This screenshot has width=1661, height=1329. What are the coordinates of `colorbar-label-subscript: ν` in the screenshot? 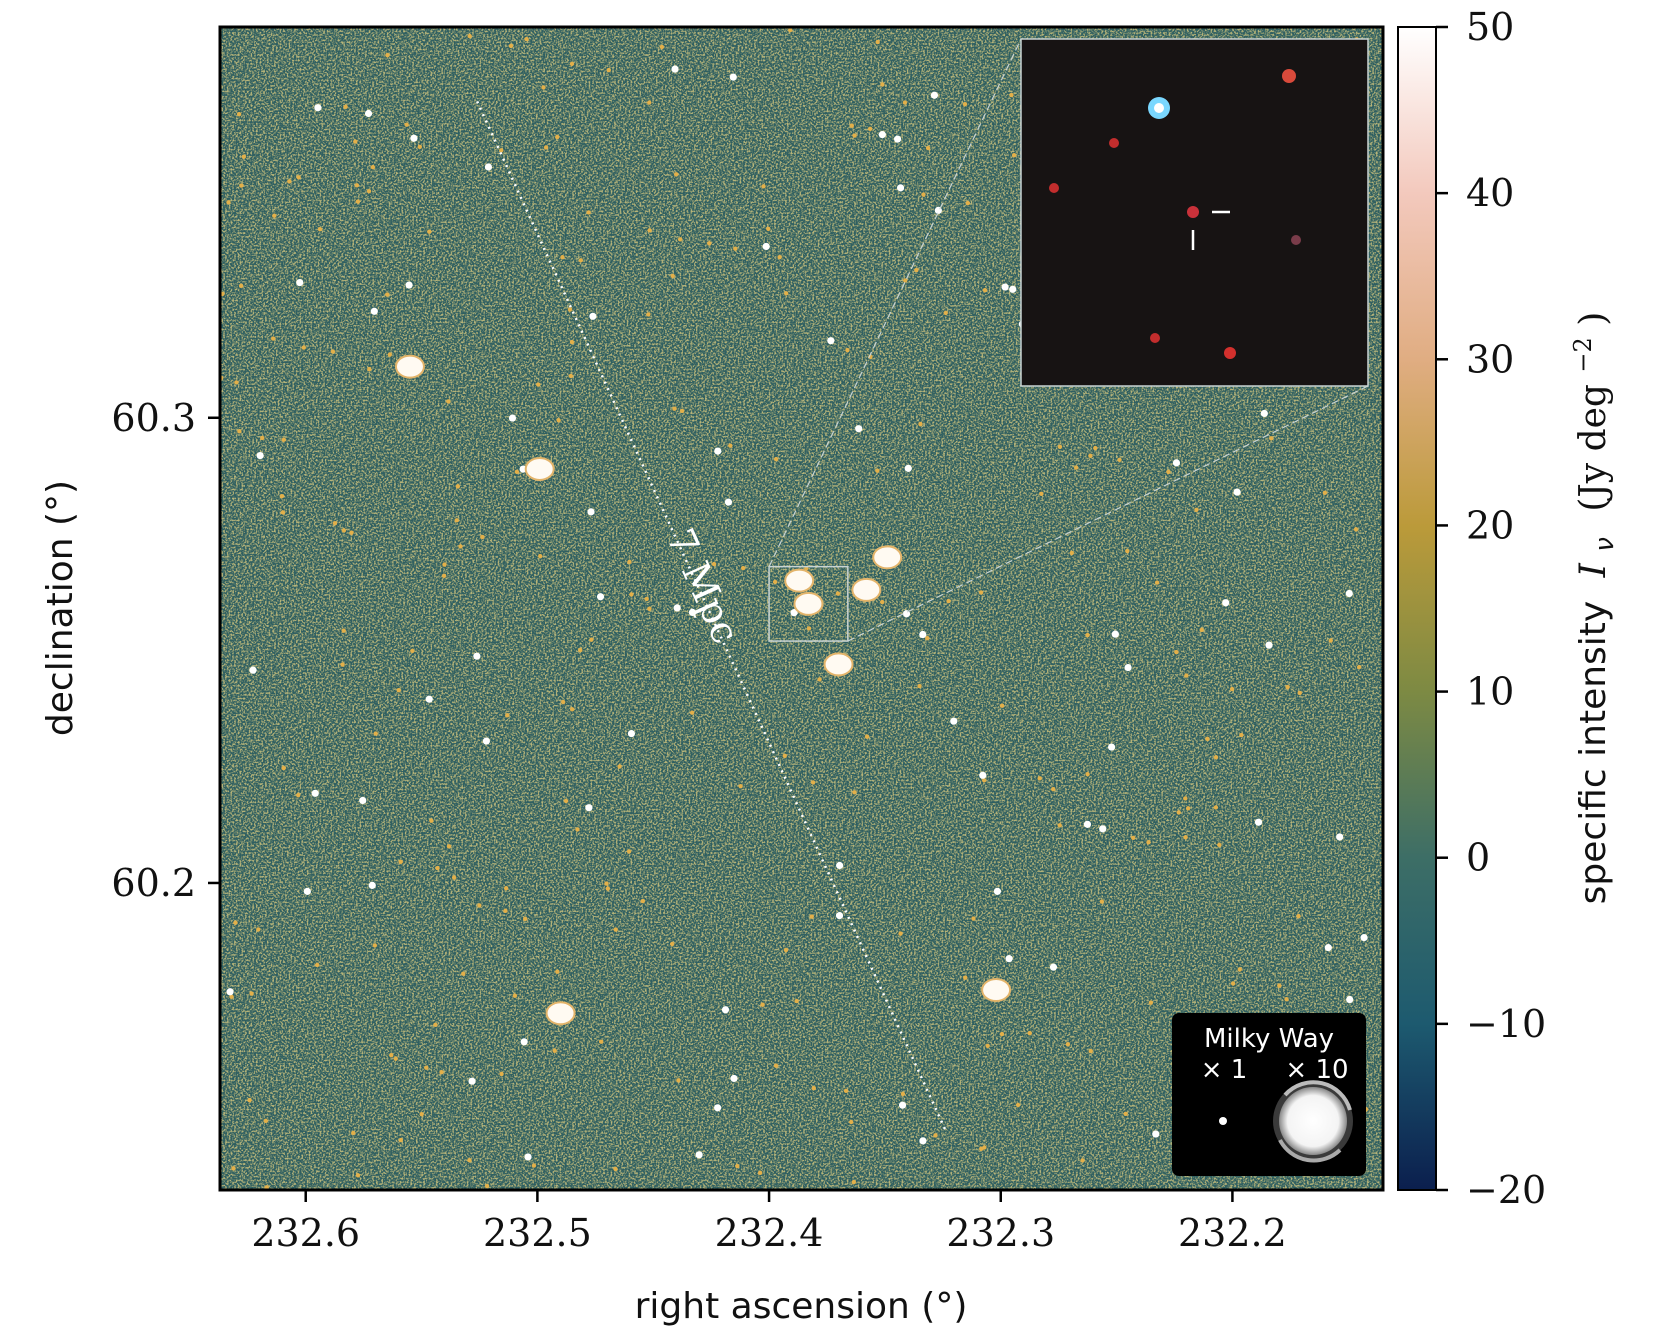 It's located at (1605, 544).